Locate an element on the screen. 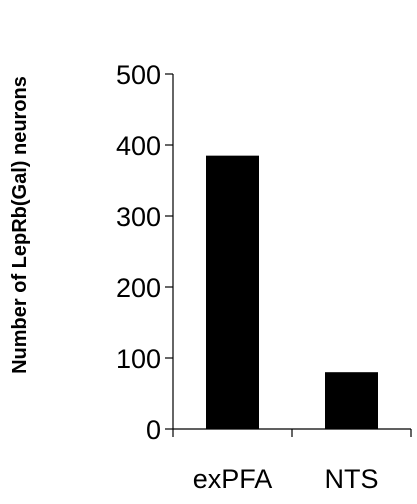  y-tick-label: 500 is located at coordinates (138, 75).